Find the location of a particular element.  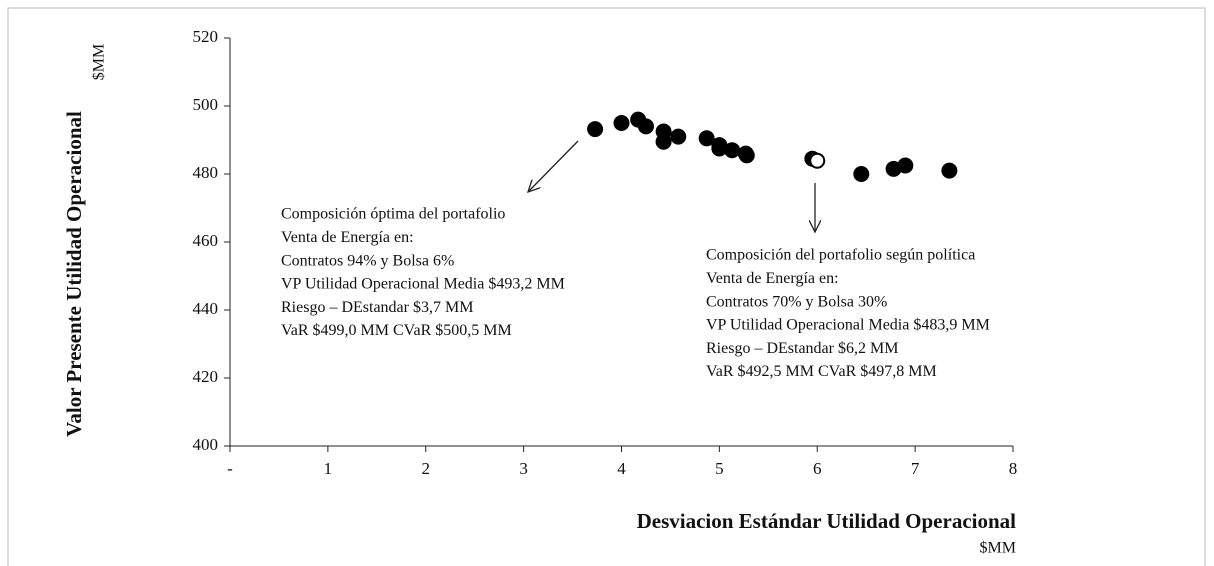

y-axis-label: Valor Presente Utilidad Operacional is located at coordinates (74, 274).